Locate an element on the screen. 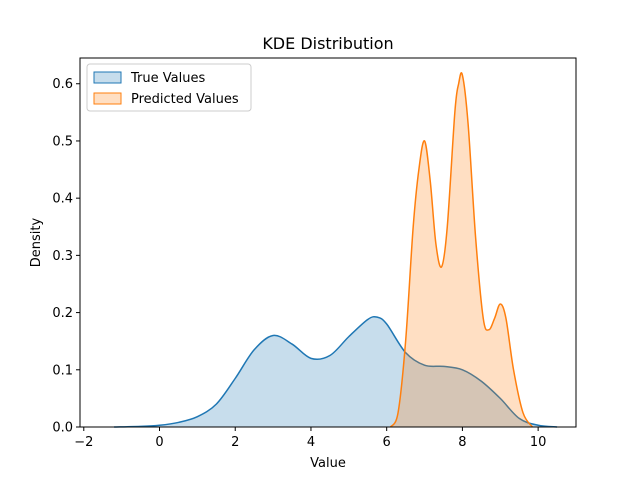  legend: True Values Predicted Values is located at coordinates (169, 87).